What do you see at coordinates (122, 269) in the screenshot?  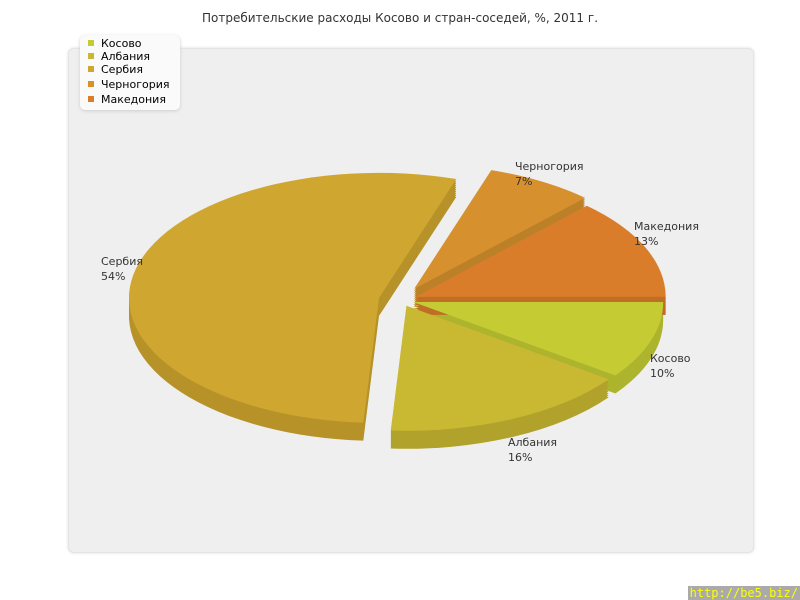 I see `data-label-serbia: Сербия 54%` at bounding box center [122, 269].